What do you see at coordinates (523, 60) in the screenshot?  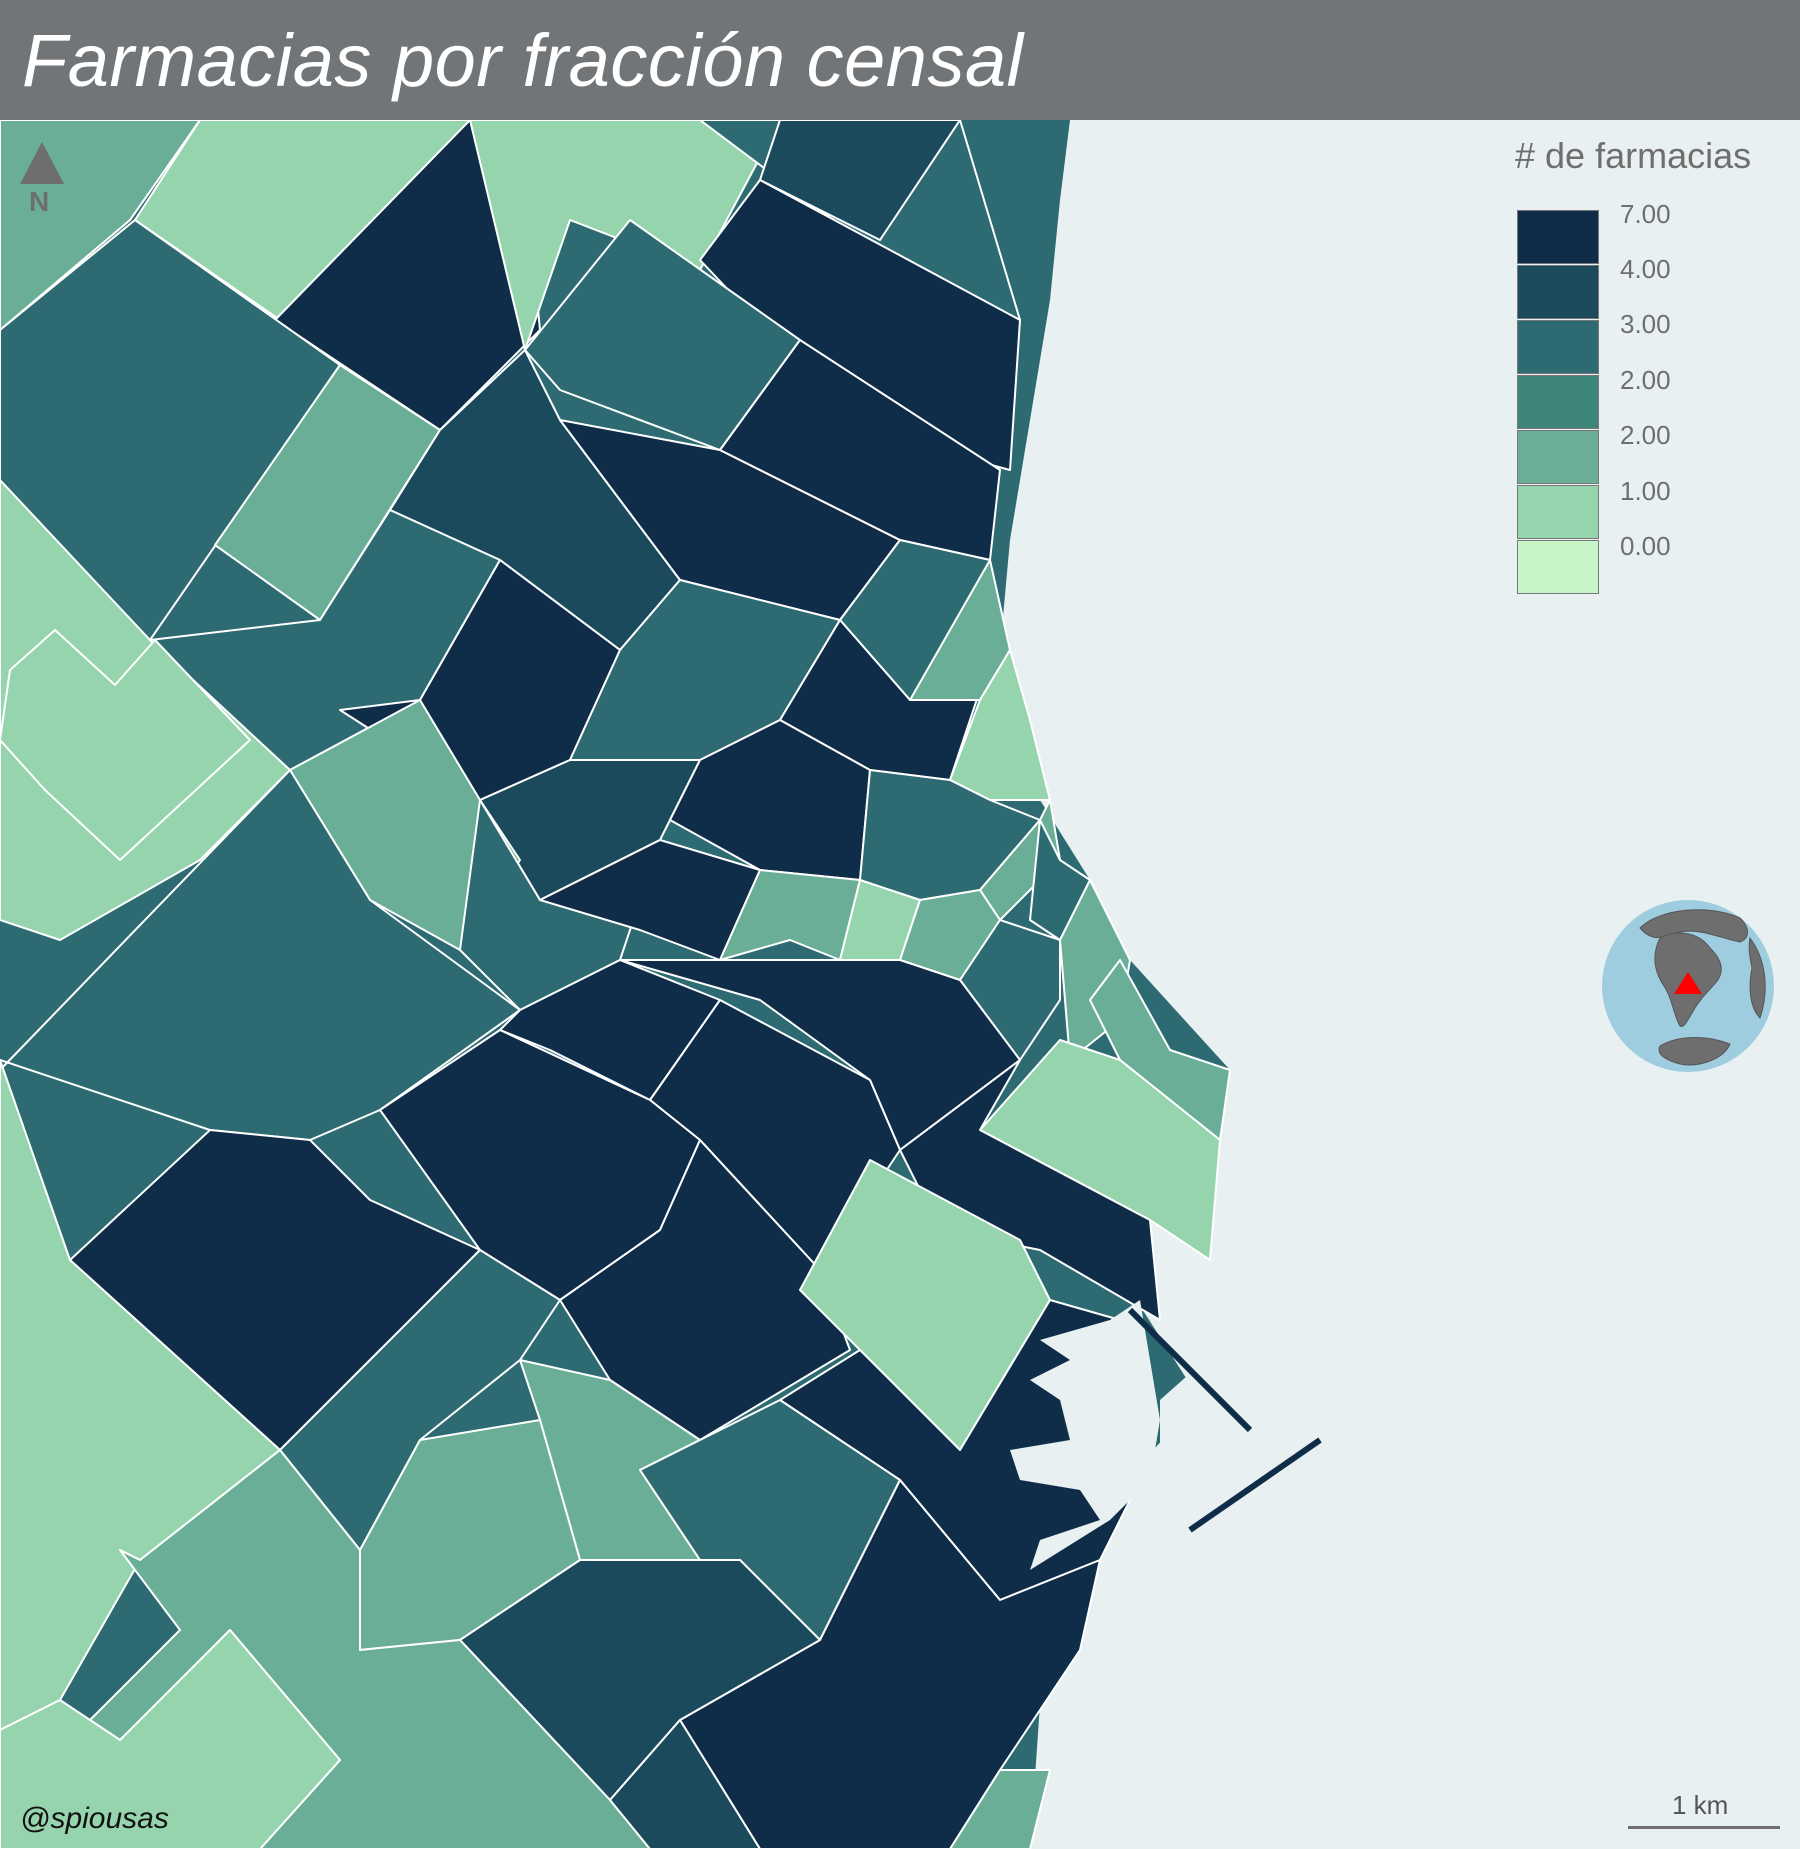 I see `map-title: Farmacias por fracción censal` at bounding box center [523, 60].